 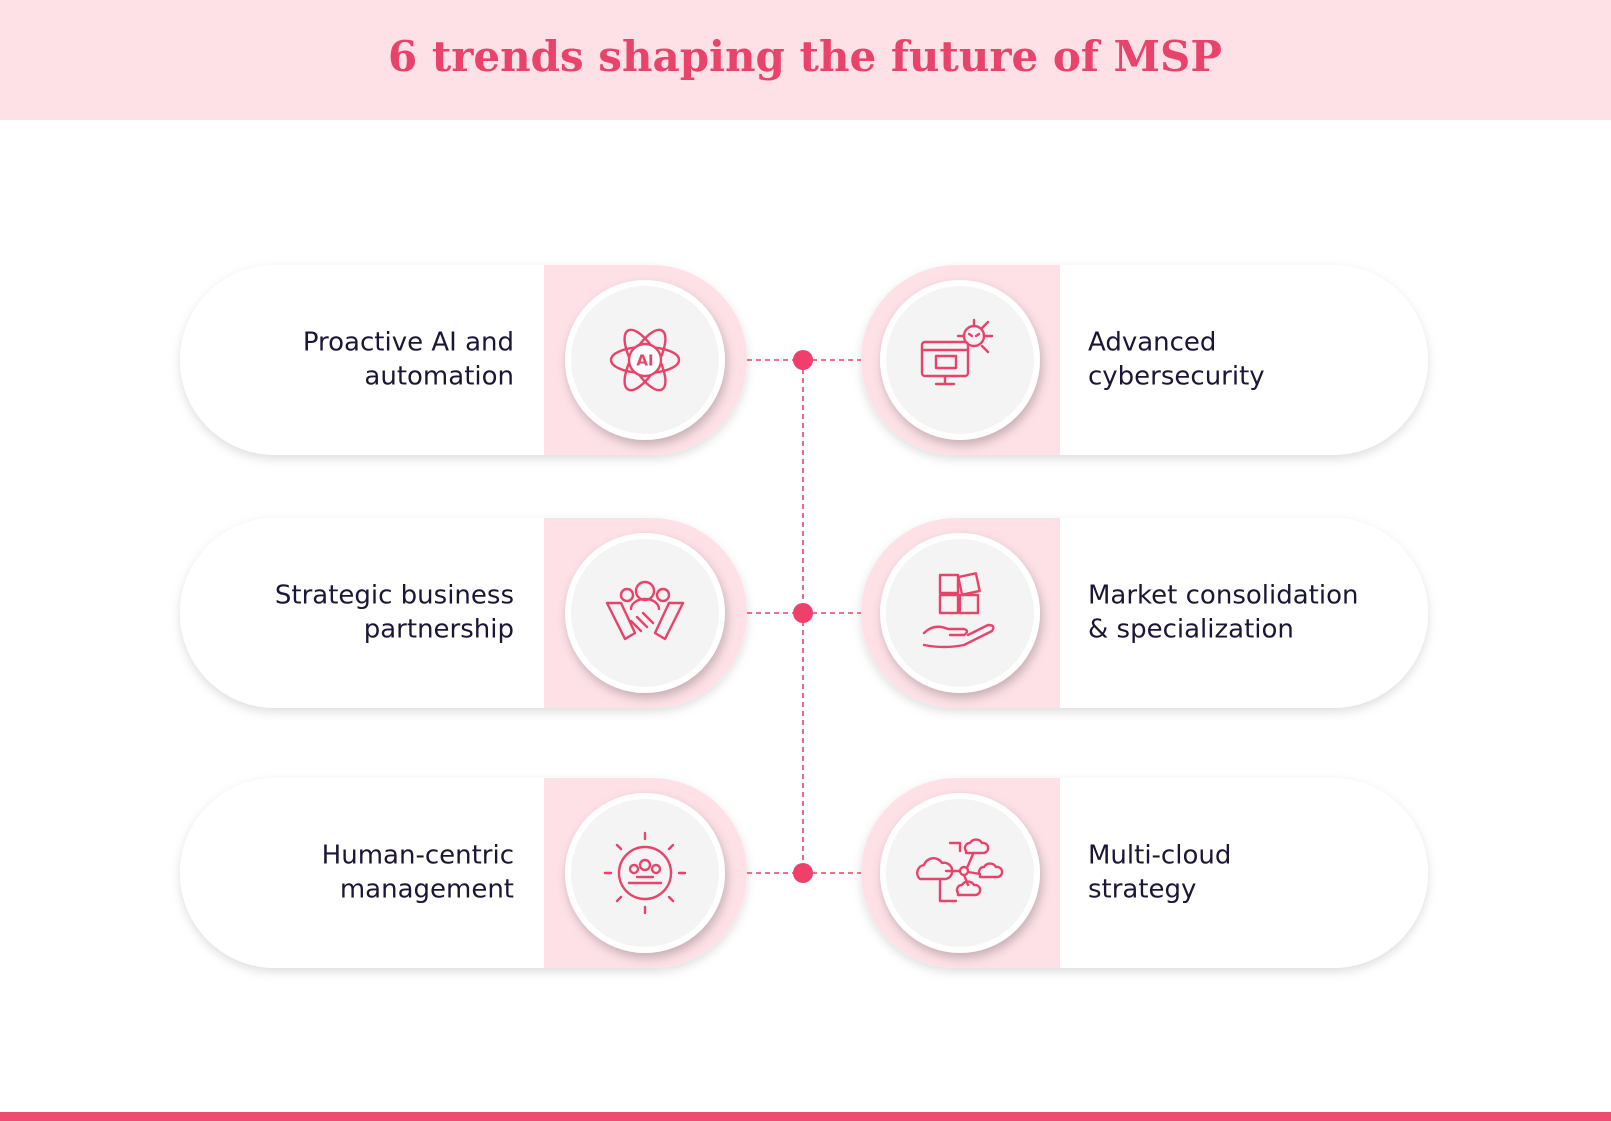 What do you see at coordinates (960, 870) in the screenshot?
I see `icon-cloud` at bounding box center [960, 870].